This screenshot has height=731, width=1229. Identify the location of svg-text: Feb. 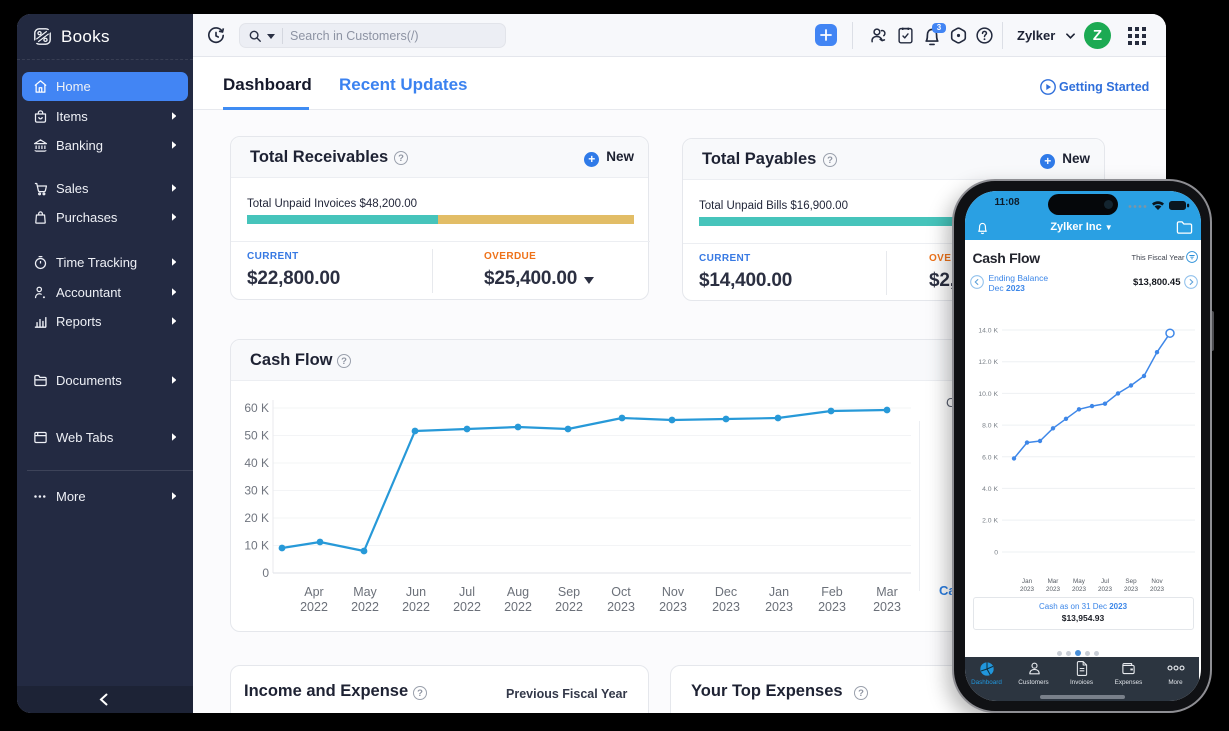
(832, 592).